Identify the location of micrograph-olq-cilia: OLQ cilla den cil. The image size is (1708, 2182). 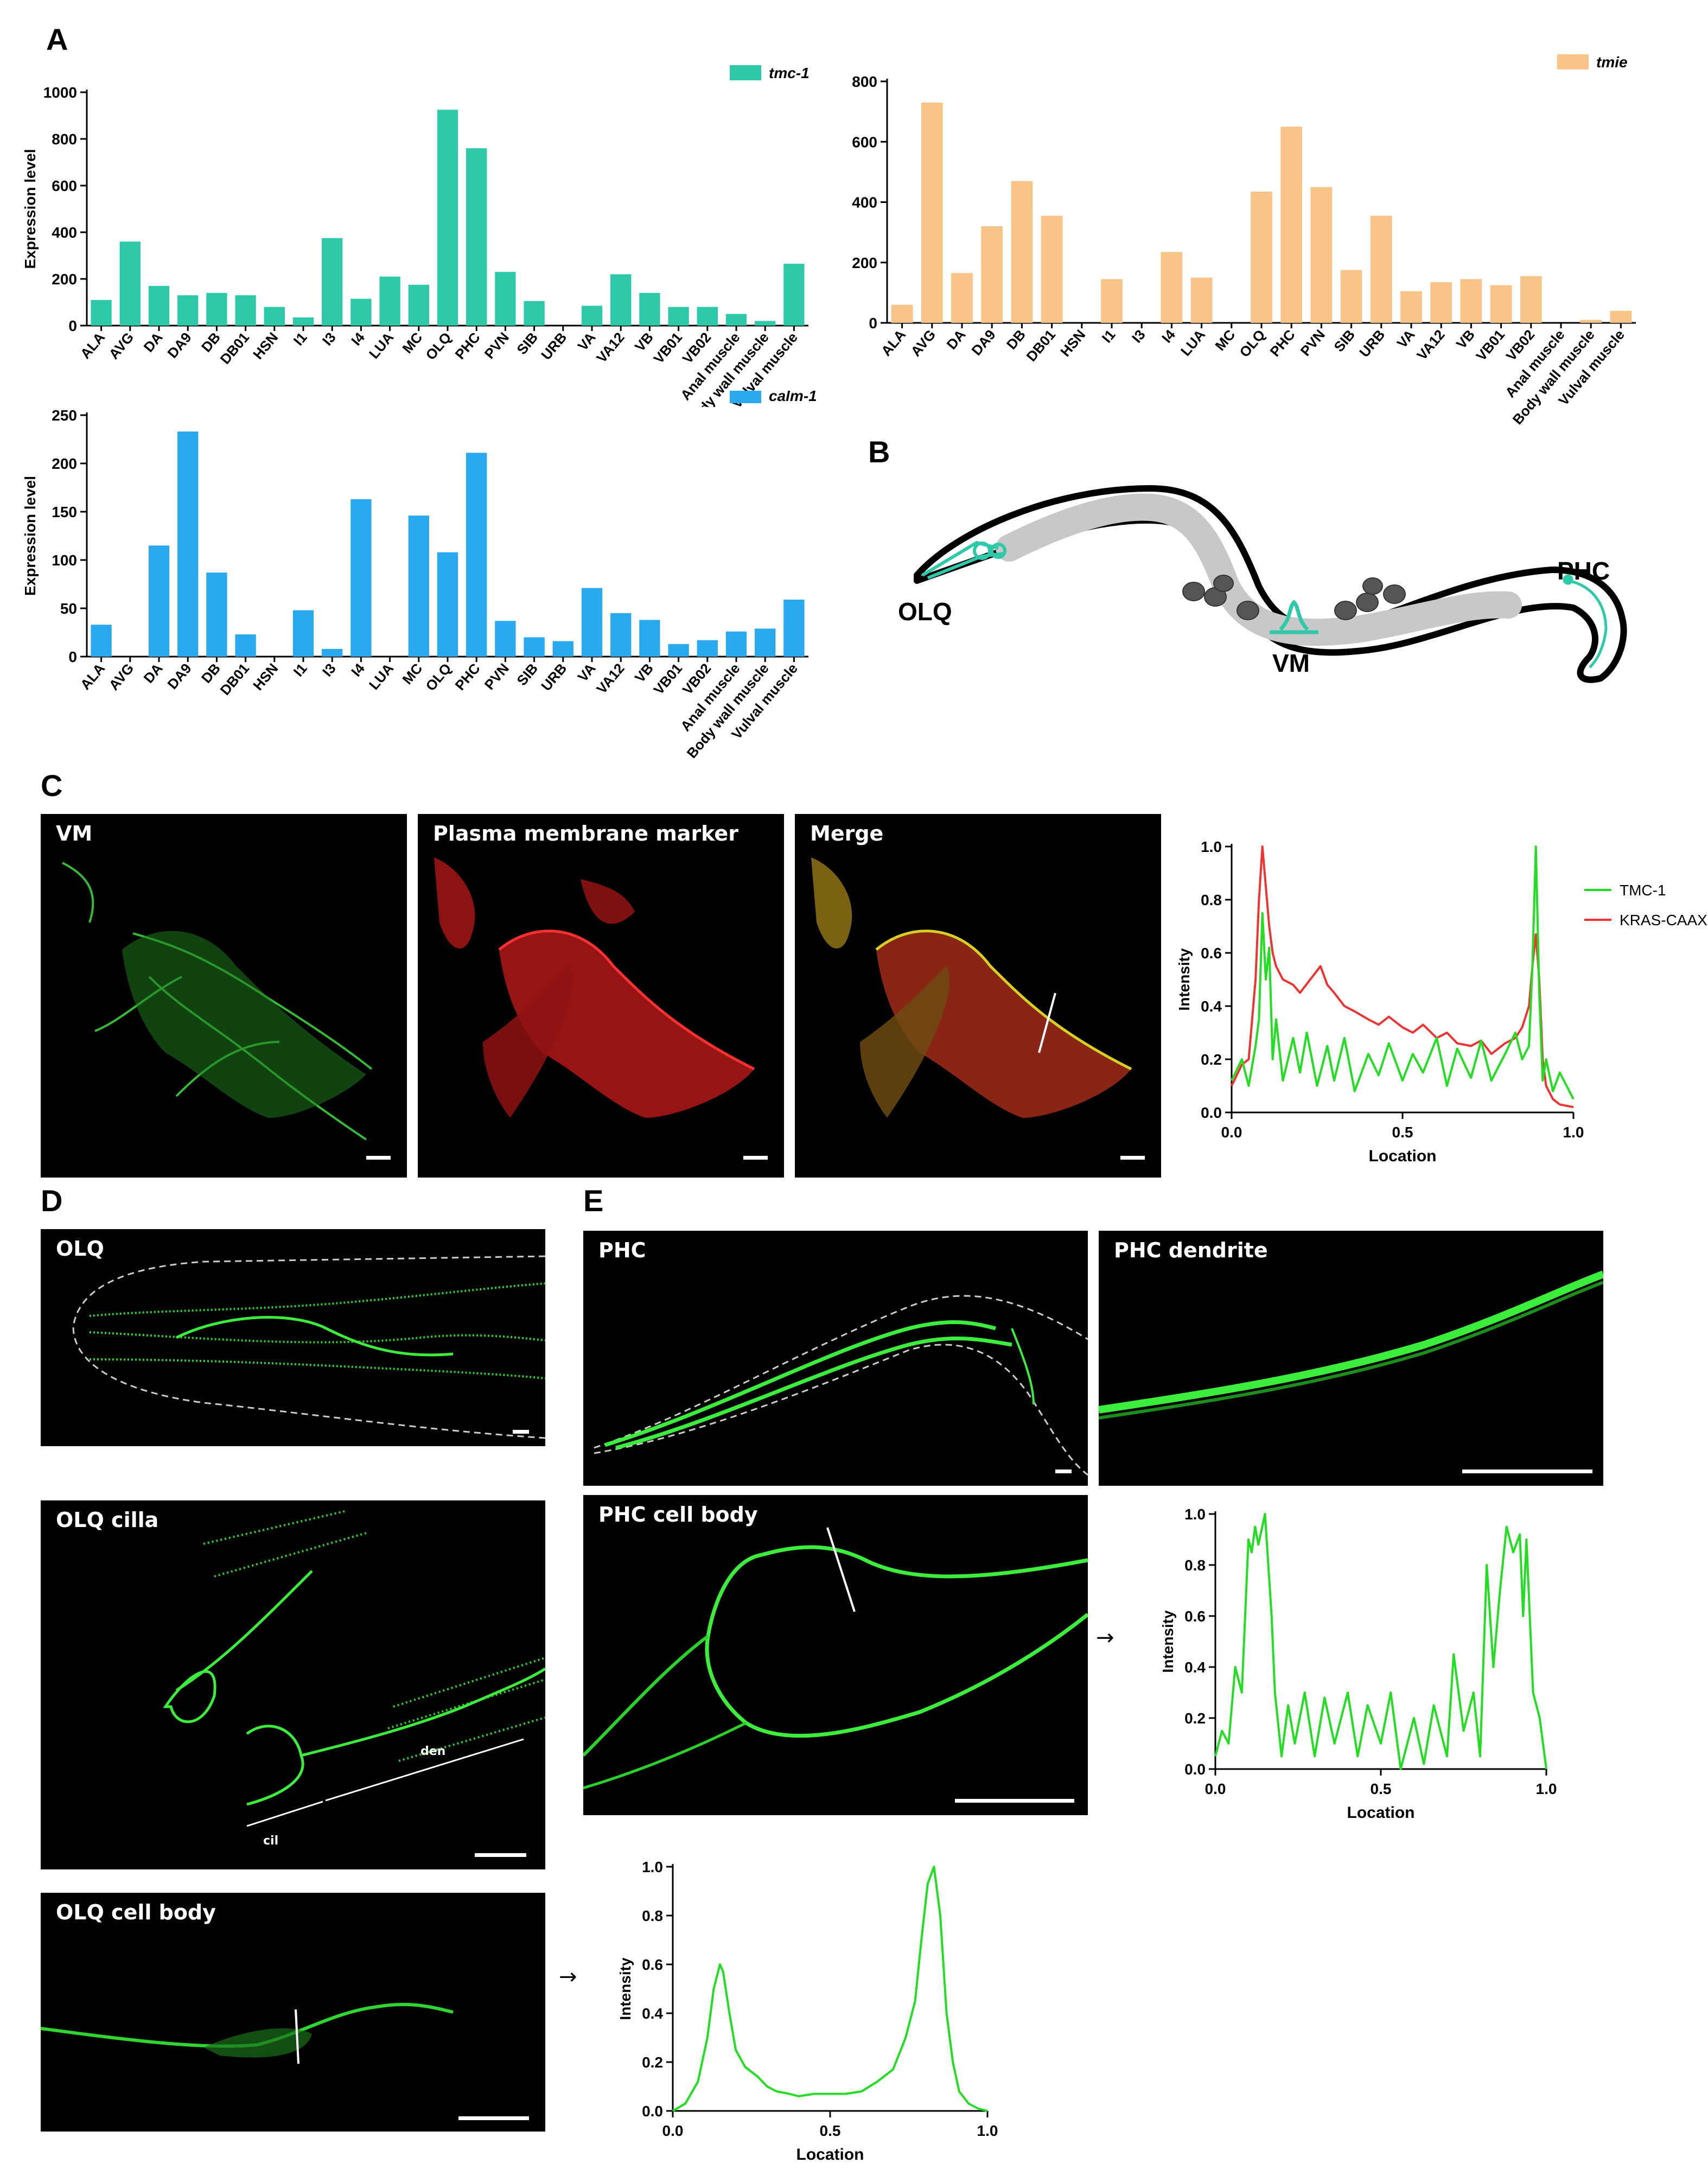
(293, 1684).